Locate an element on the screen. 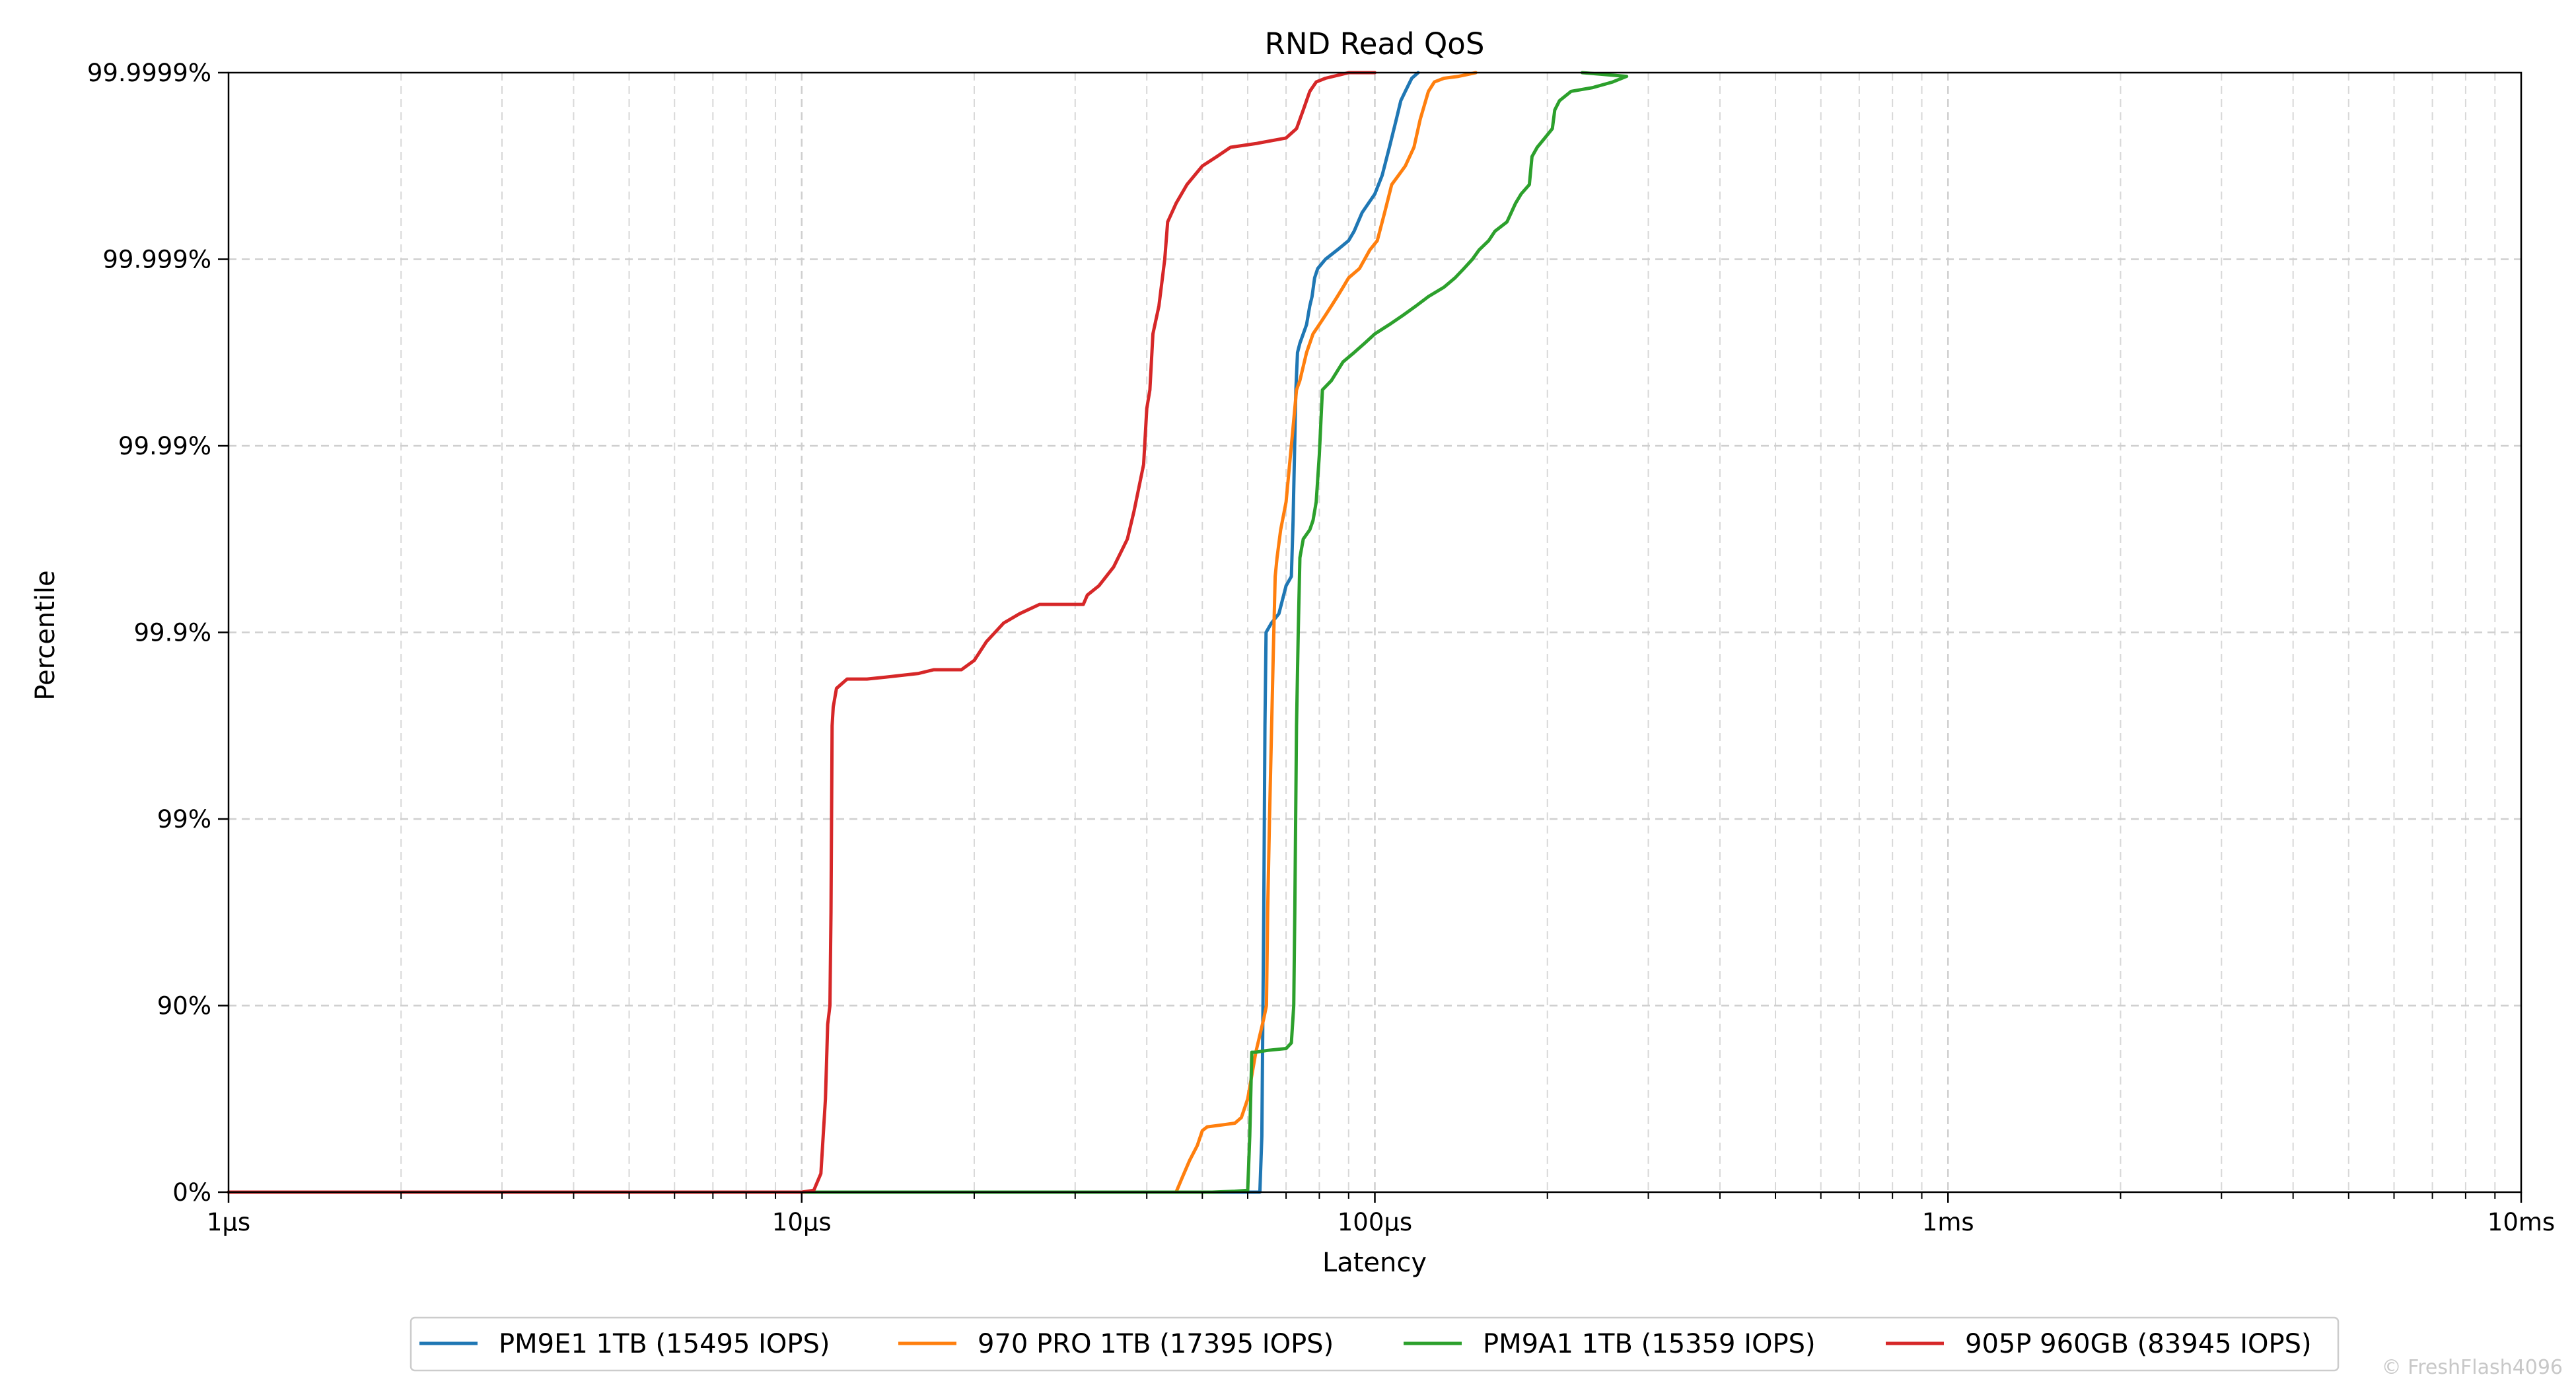  legend-label: 905P 960GB (83945 IOPS) is located at coordinates (2139, 1344).